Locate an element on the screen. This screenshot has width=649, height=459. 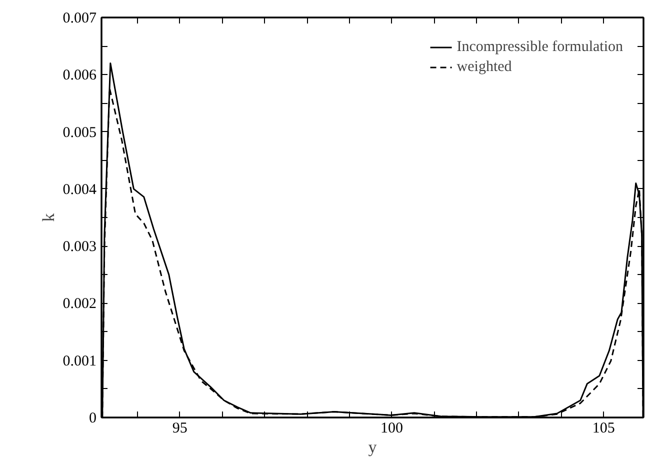
y-axis-title: k is located at coordinates (48, 217).